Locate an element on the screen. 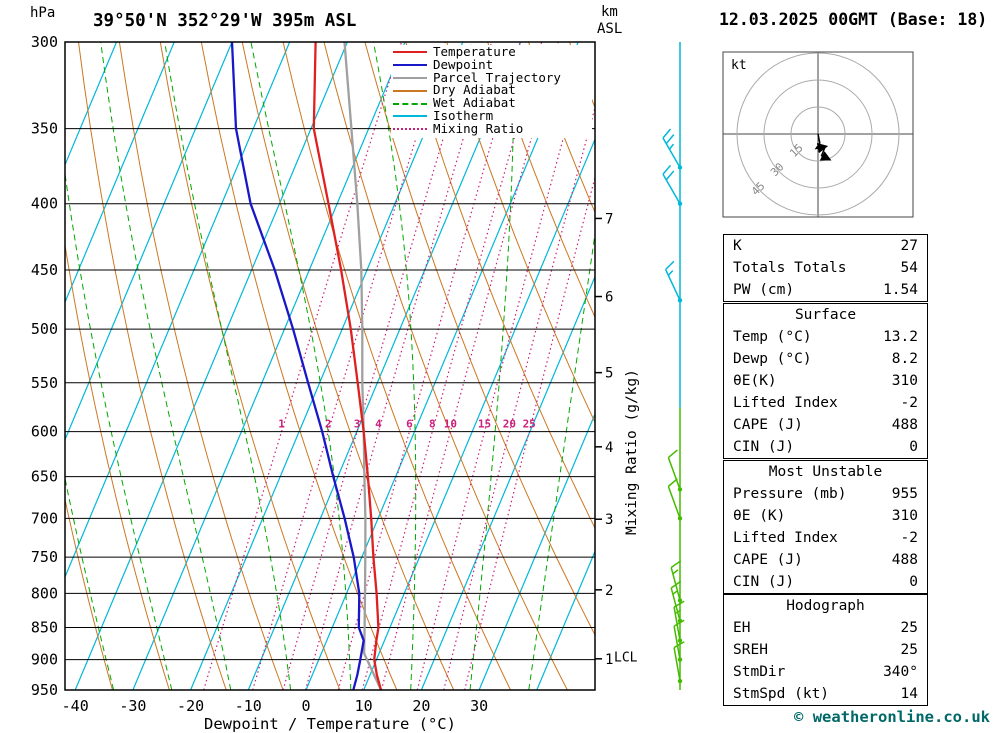  row-label: Dewp (°C) is located at coordinates (772, 359).